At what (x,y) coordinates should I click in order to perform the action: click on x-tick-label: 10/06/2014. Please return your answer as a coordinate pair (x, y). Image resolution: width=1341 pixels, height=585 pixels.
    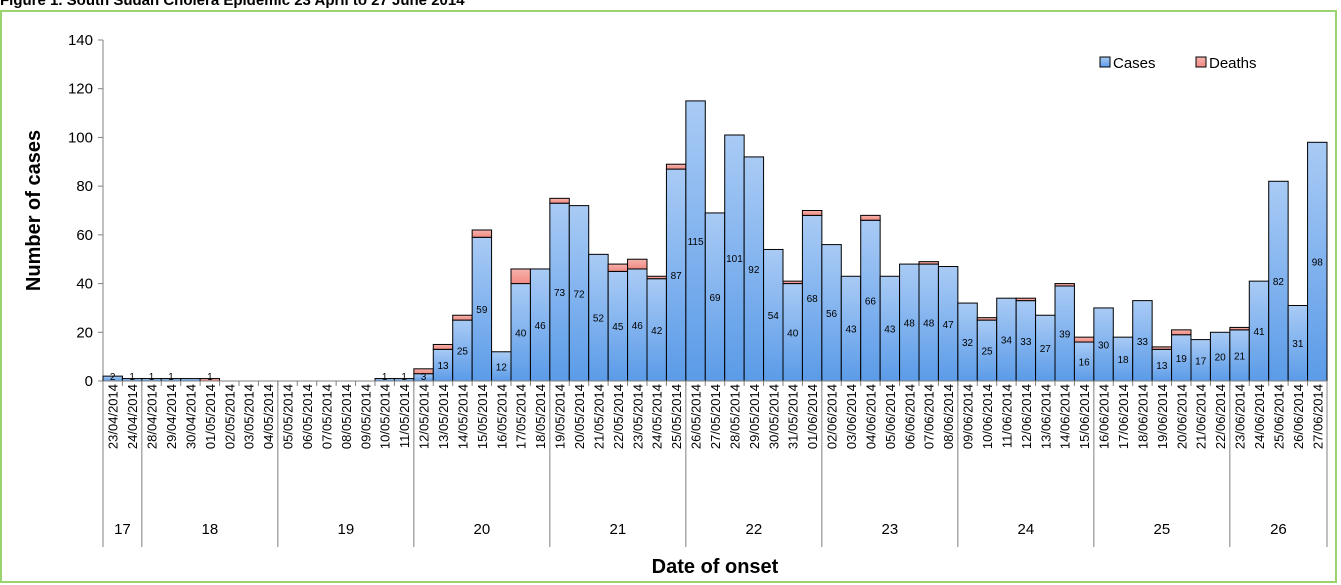
    Looking at the image, I should click on (987, 416).